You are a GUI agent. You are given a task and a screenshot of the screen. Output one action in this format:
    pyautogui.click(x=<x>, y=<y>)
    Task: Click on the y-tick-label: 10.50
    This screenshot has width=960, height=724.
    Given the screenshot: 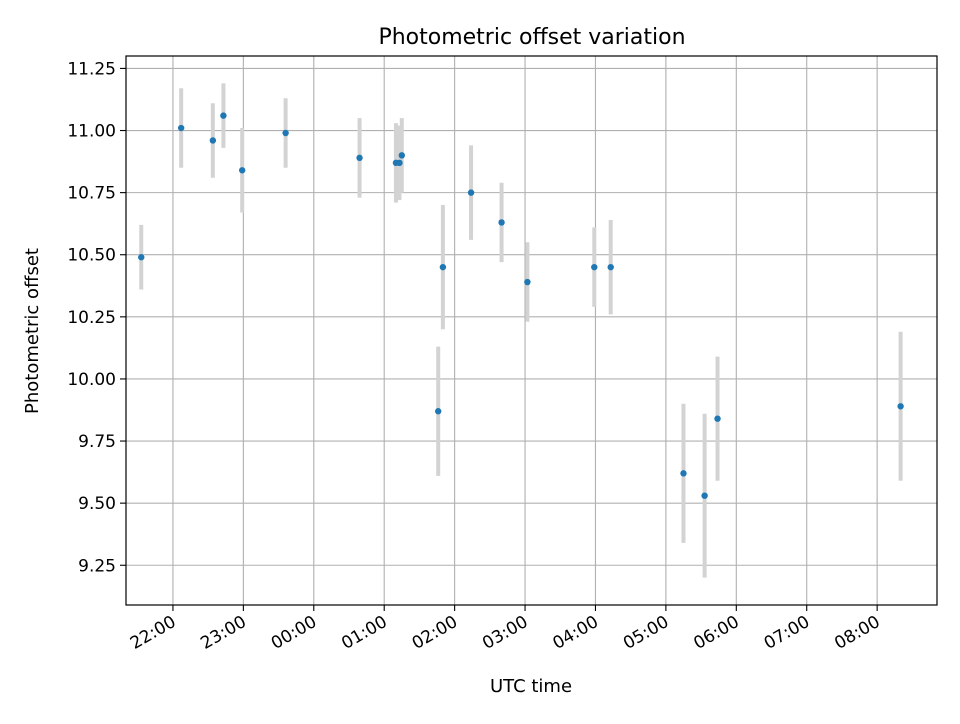 What is the action you would take?
    pyautogui.click(x=91, y=256)
    